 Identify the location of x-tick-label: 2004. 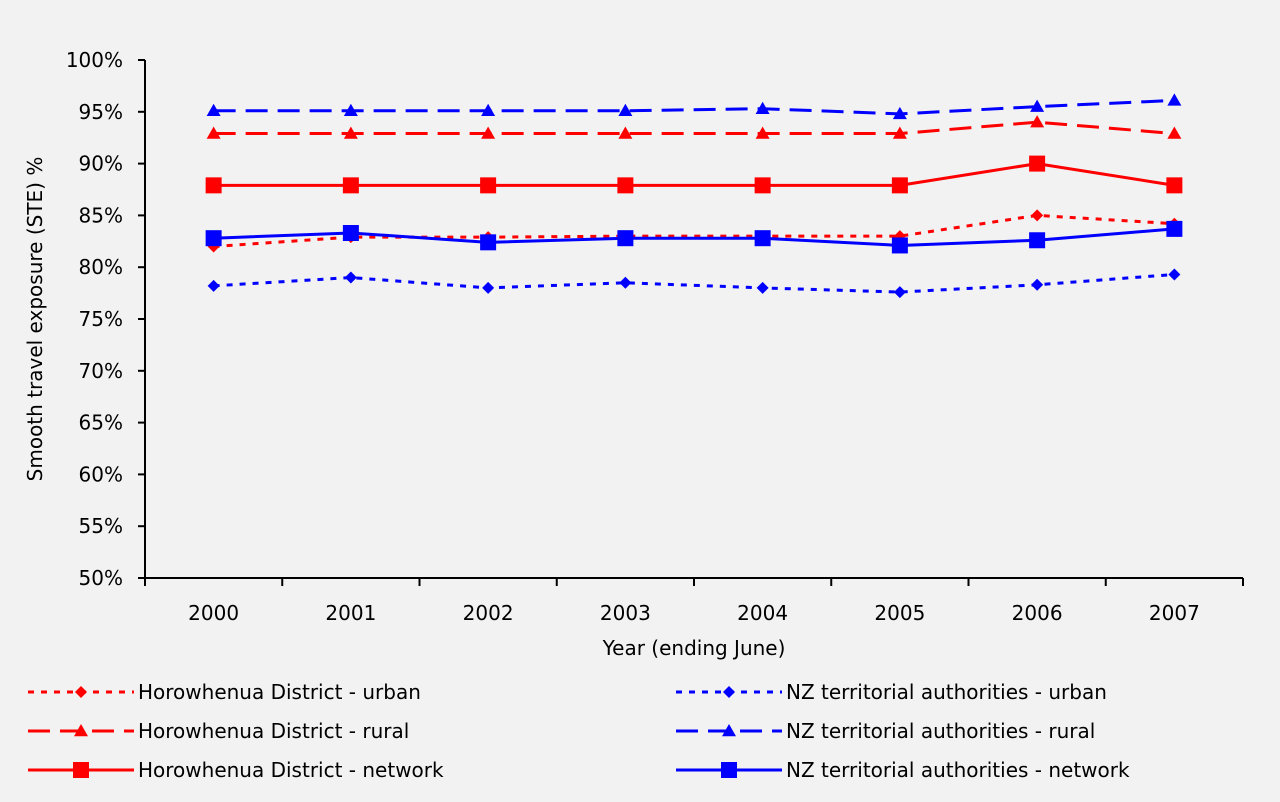
(762, 613).